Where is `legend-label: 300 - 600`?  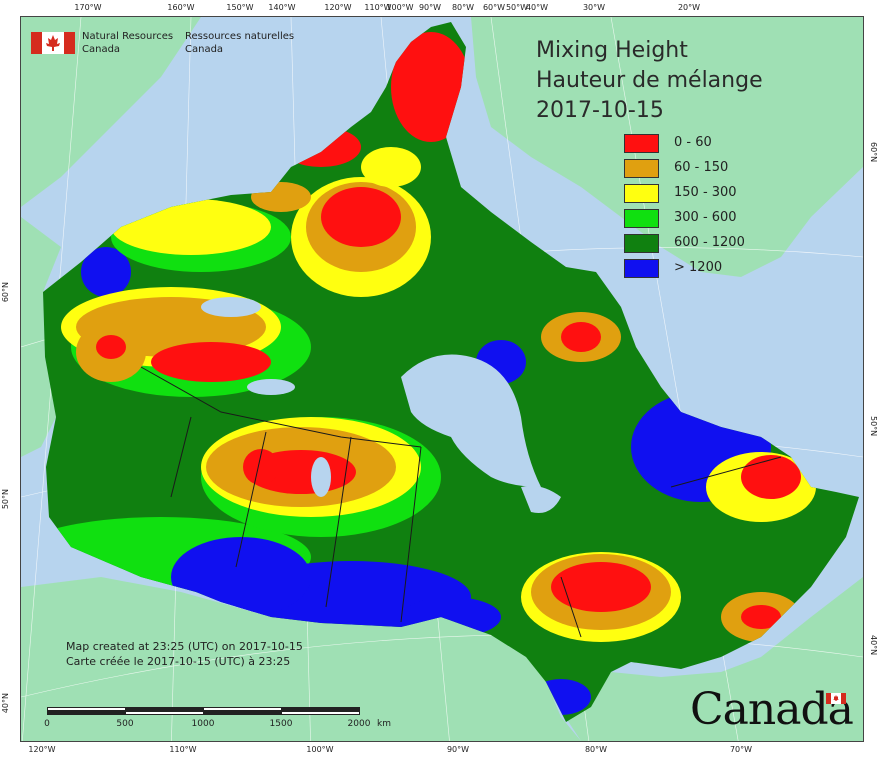 legend-label: 300 - 600 is located at coordinates (705, 217).